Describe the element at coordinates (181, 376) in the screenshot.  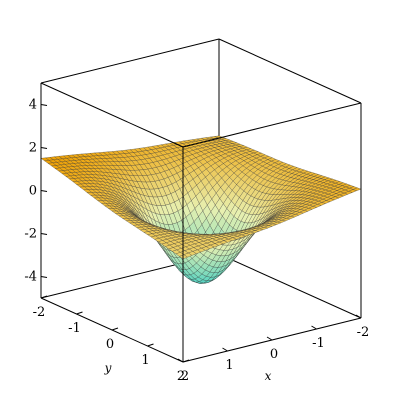
I see `y-tick-label: 2` at that location.